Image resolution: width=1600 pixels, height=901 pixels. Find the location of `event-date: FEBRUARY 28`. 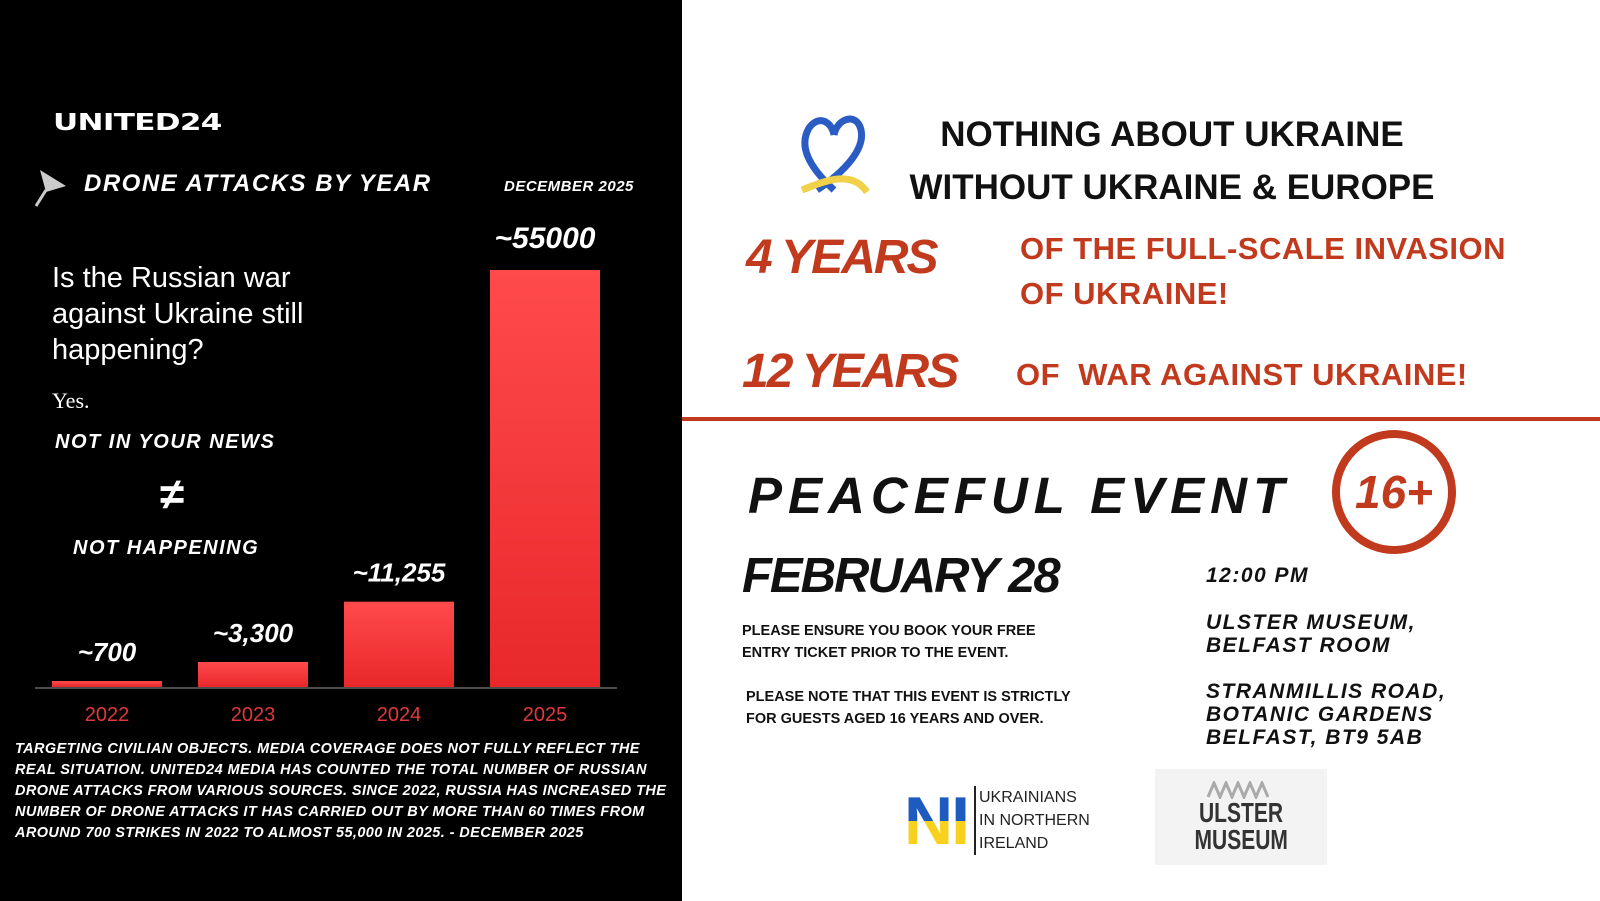

event-date: FEBRUARY 28 is located at coordinates (901, 576).